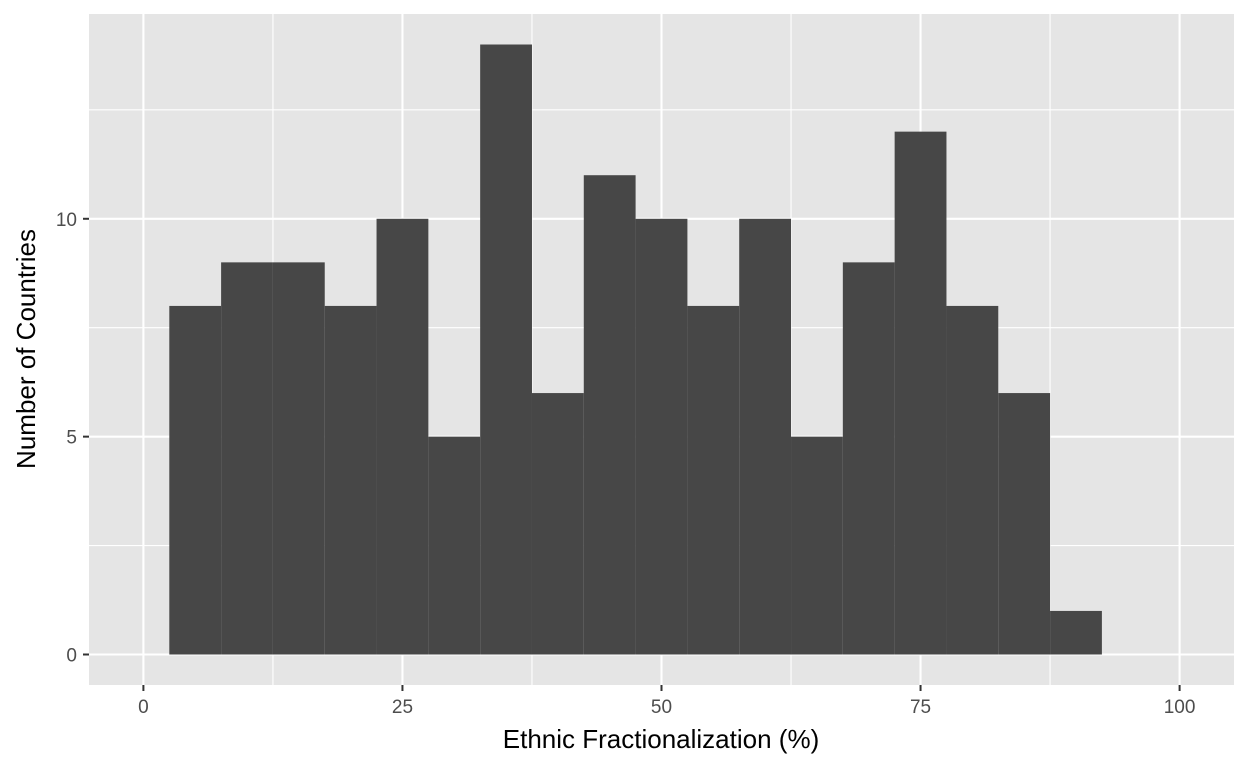  I want to click on y-tick-label: 5, so click(71, 438).